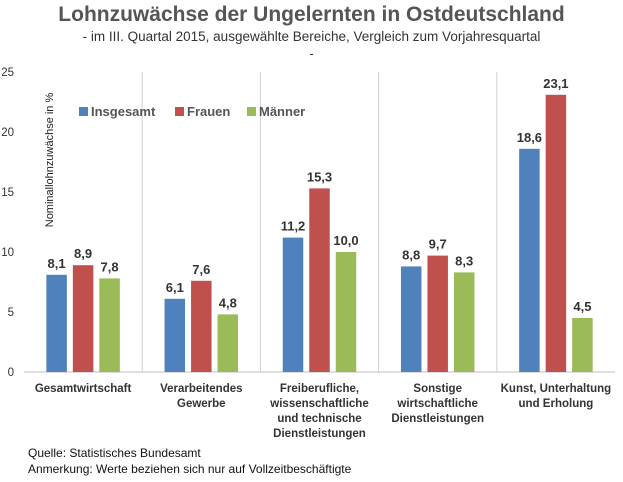 The image size is (623, 482). What do you see at coordinates (345, 240) in the screenshot?
I see `data-label: 10,0` at bounding box center [345, 240].